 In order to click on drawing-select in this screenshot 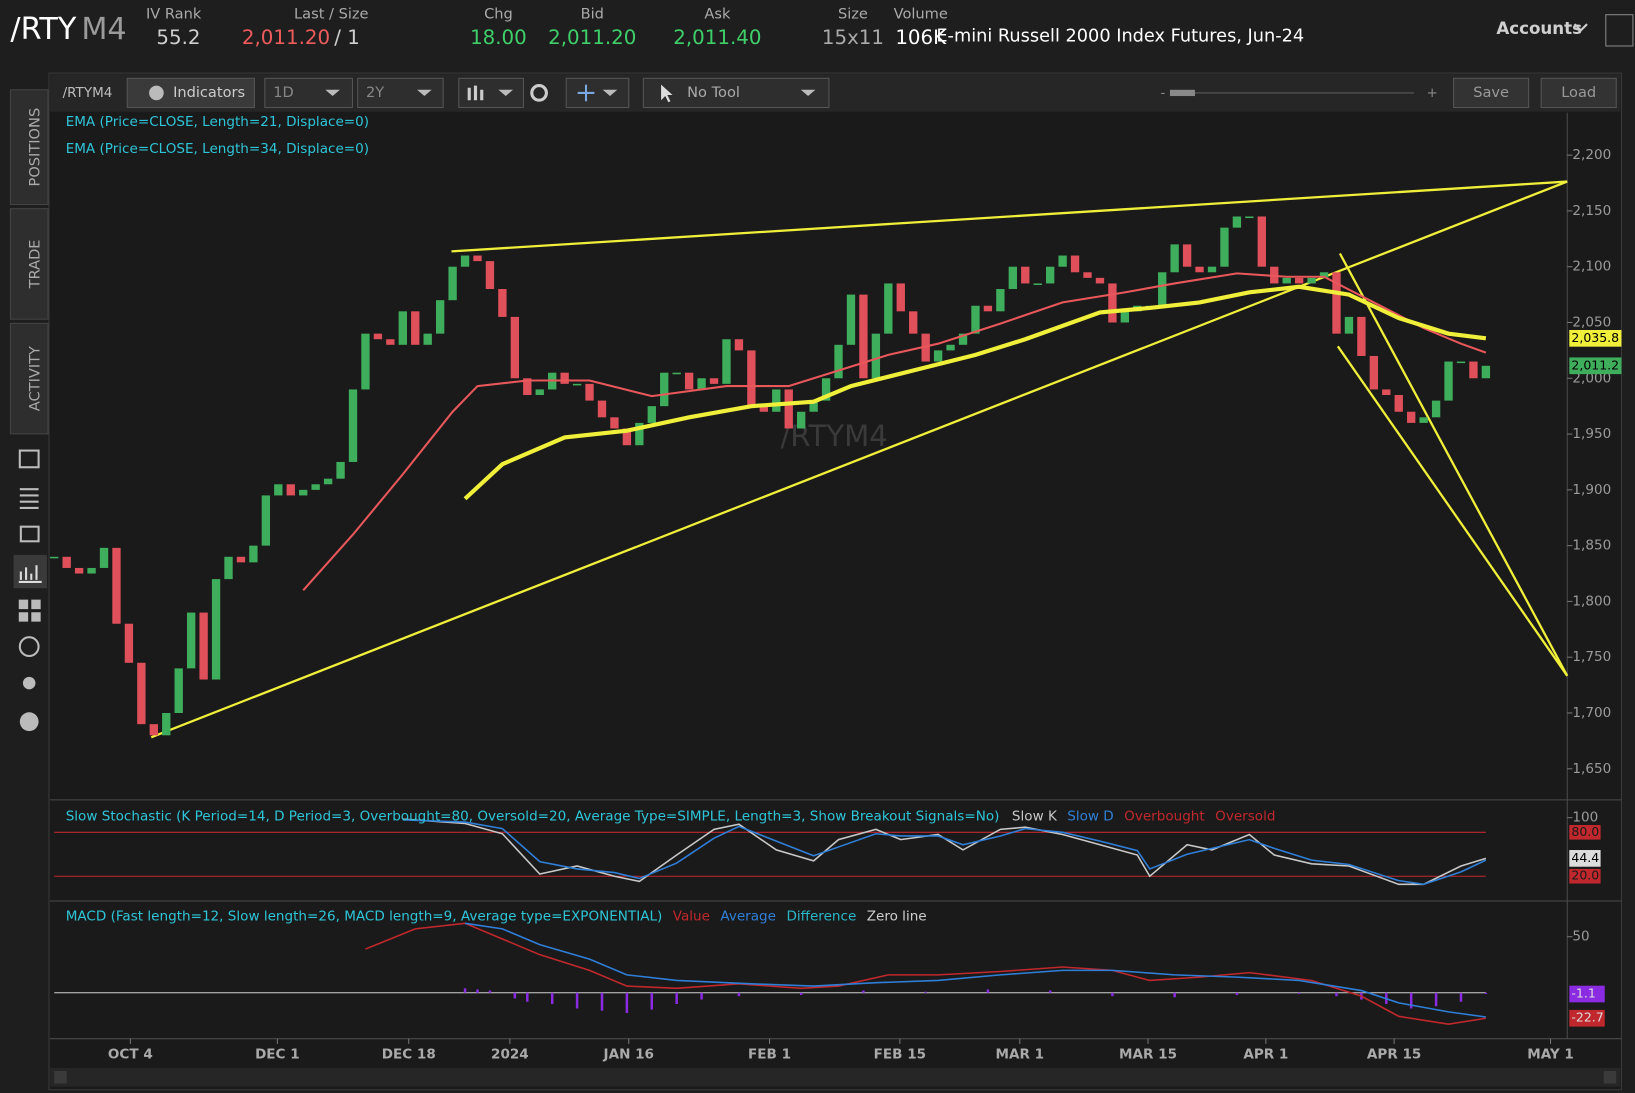, I will do `click(597, 93)`.